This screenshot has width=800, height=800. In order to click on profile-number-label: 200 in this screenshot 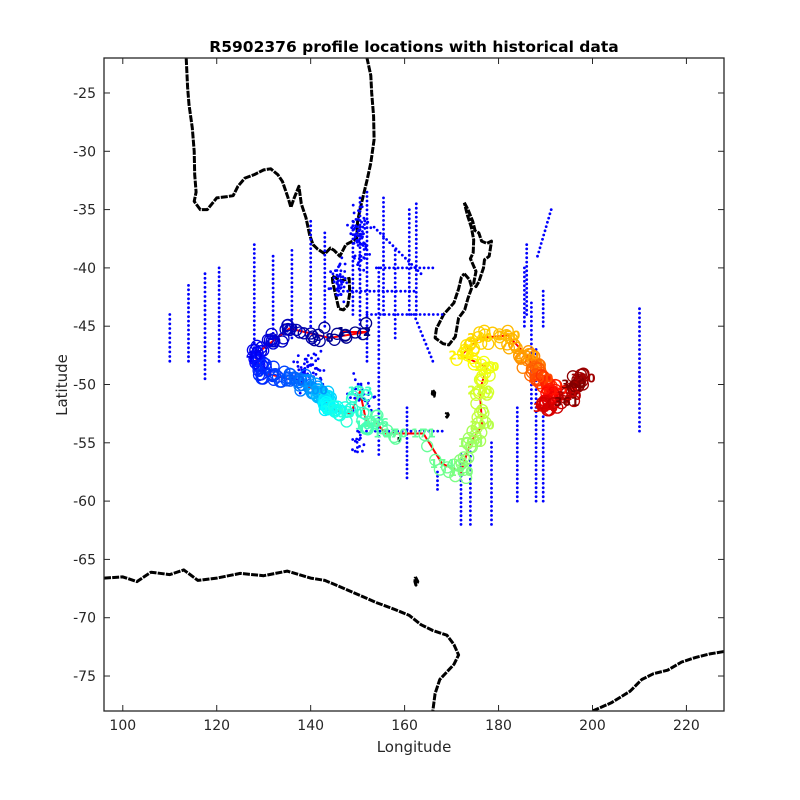, I will do `click(482, 425)`.